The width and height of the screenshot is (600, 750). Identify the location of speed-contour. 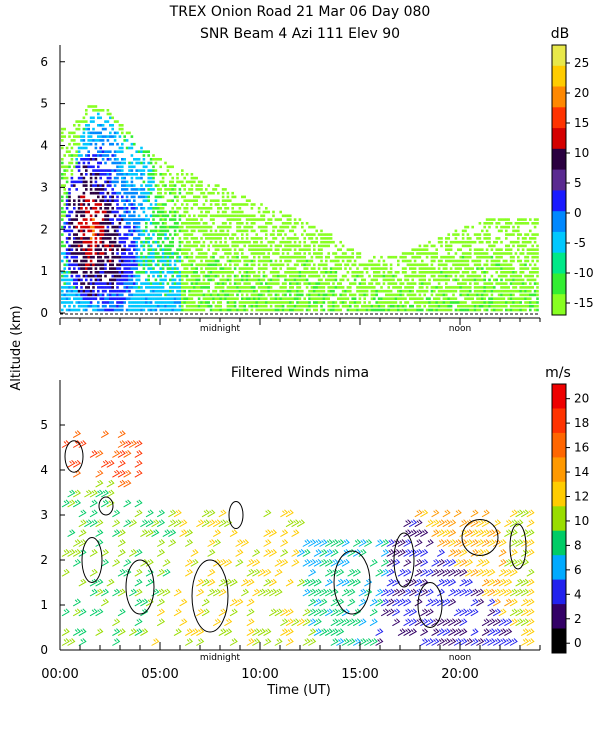
(430, 605).